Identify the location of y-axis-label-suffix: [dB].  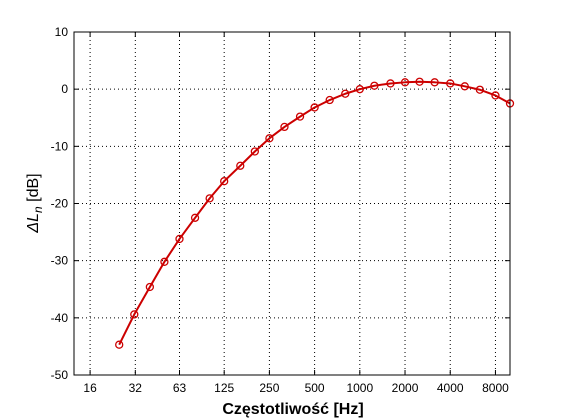
(33, 189).